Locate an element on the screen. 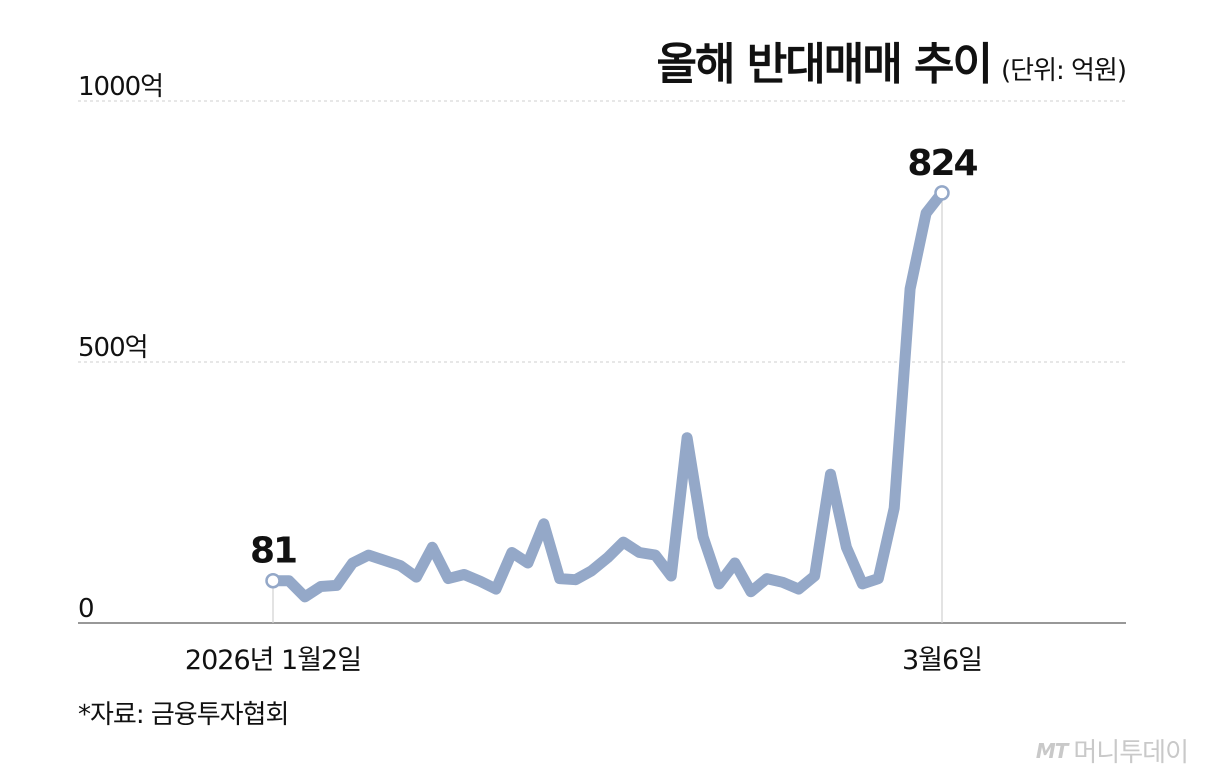 This screenshot has height=772, width=1206. data-label: 824 is located at coordinates (942, 163).